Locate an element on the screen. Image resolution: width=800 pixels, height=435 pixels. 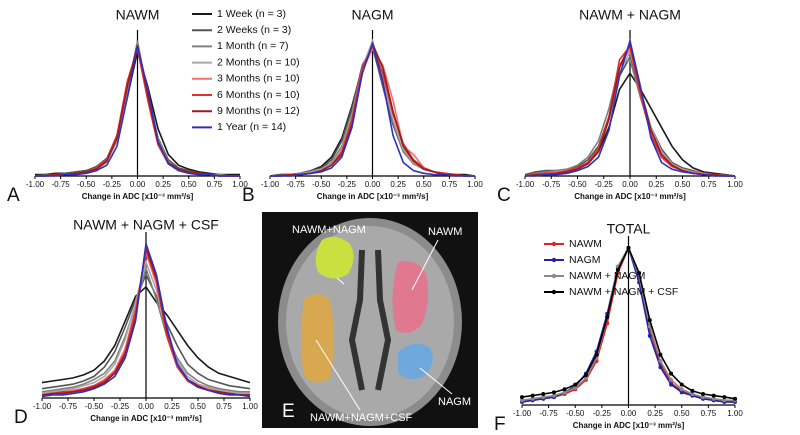
brain-image: NAWM+NAGM NAWM NAGM NAWM+NAGM+CSF E is located at coordinates (370, 320).